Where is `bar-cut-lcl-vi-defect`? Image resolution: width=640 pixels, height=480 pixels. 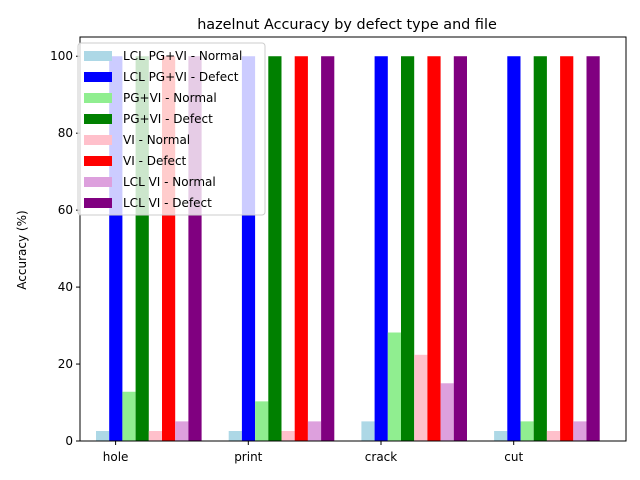
bar-cut-lcl-vi-defect is located at coordinates (593, 248).